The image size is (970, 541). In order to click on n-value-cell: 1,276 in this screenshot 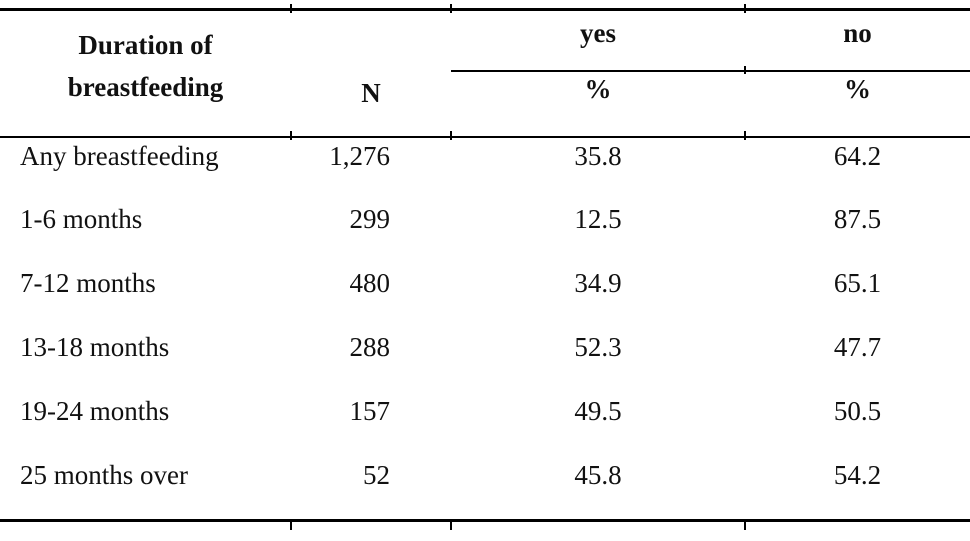, I will do `click(359, 155)`.